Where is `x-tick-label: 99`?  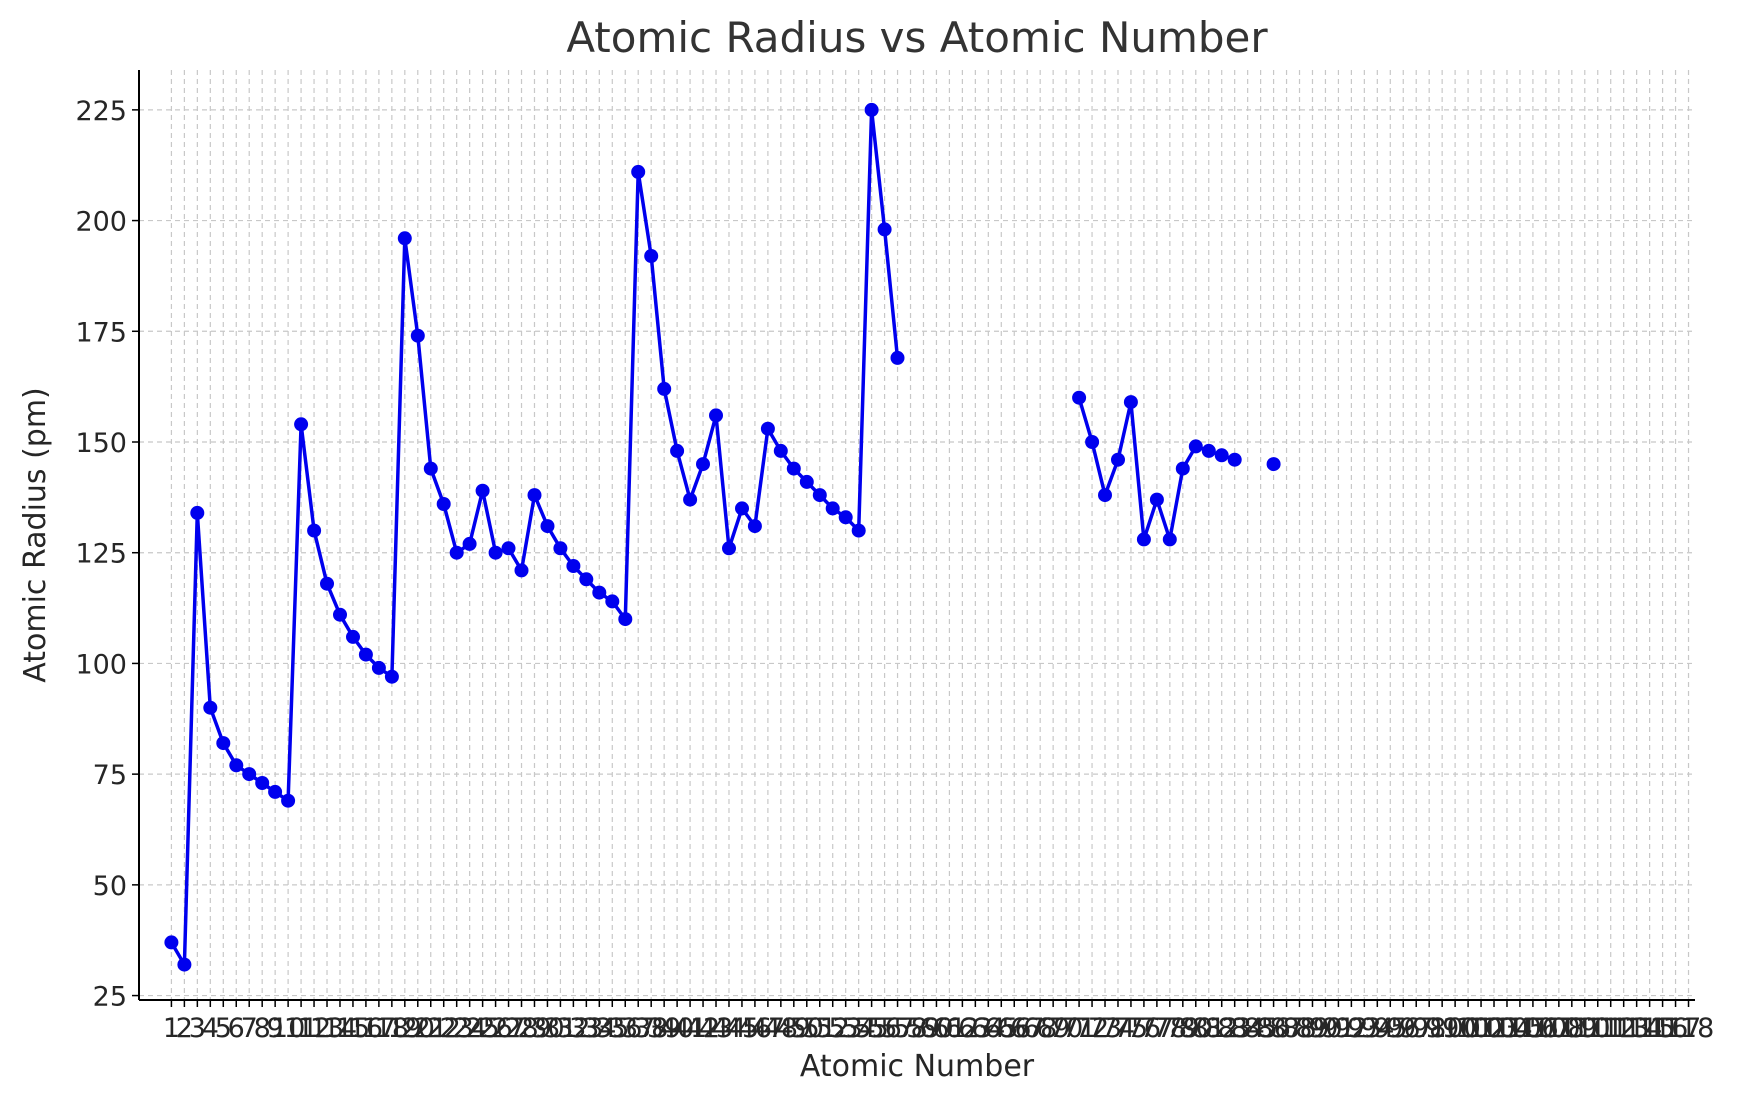
x-tick-label: 99 is located at coordinates (1442, 1028).